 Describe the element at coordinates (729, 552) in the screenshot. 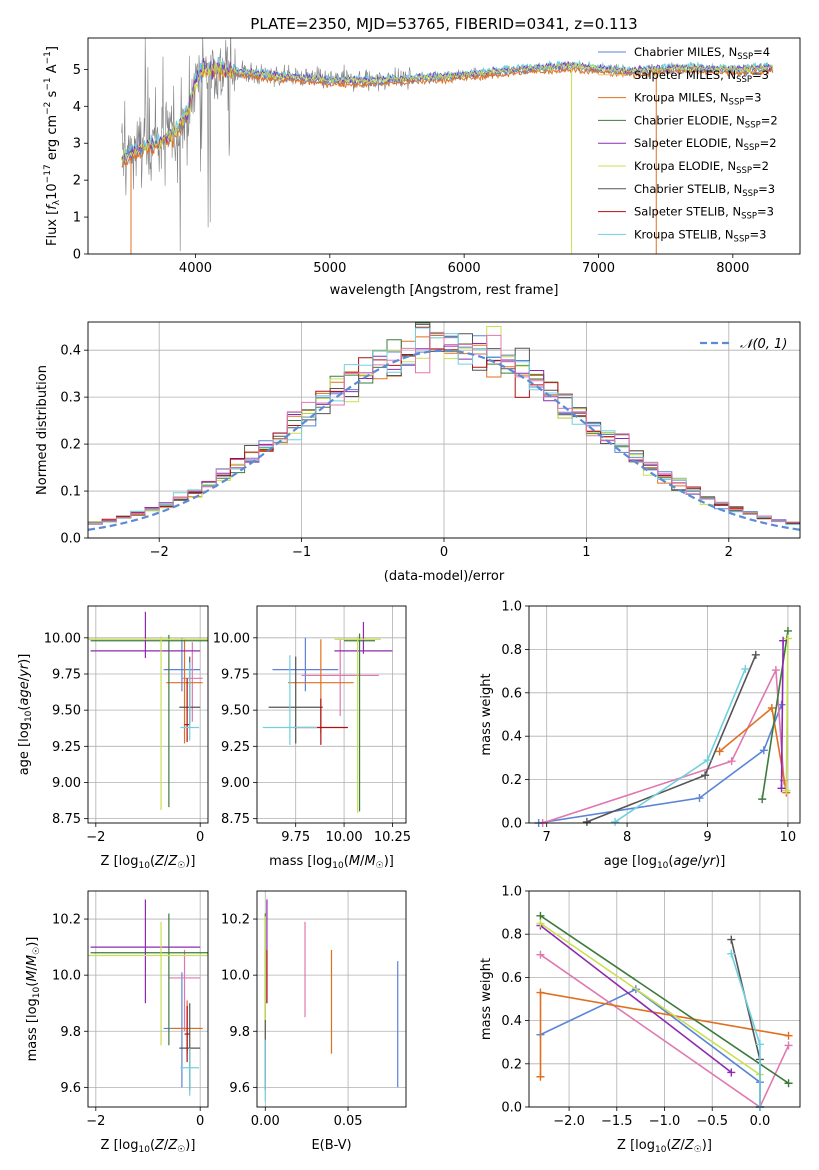

I see `x-tick-label: 2` at that location.